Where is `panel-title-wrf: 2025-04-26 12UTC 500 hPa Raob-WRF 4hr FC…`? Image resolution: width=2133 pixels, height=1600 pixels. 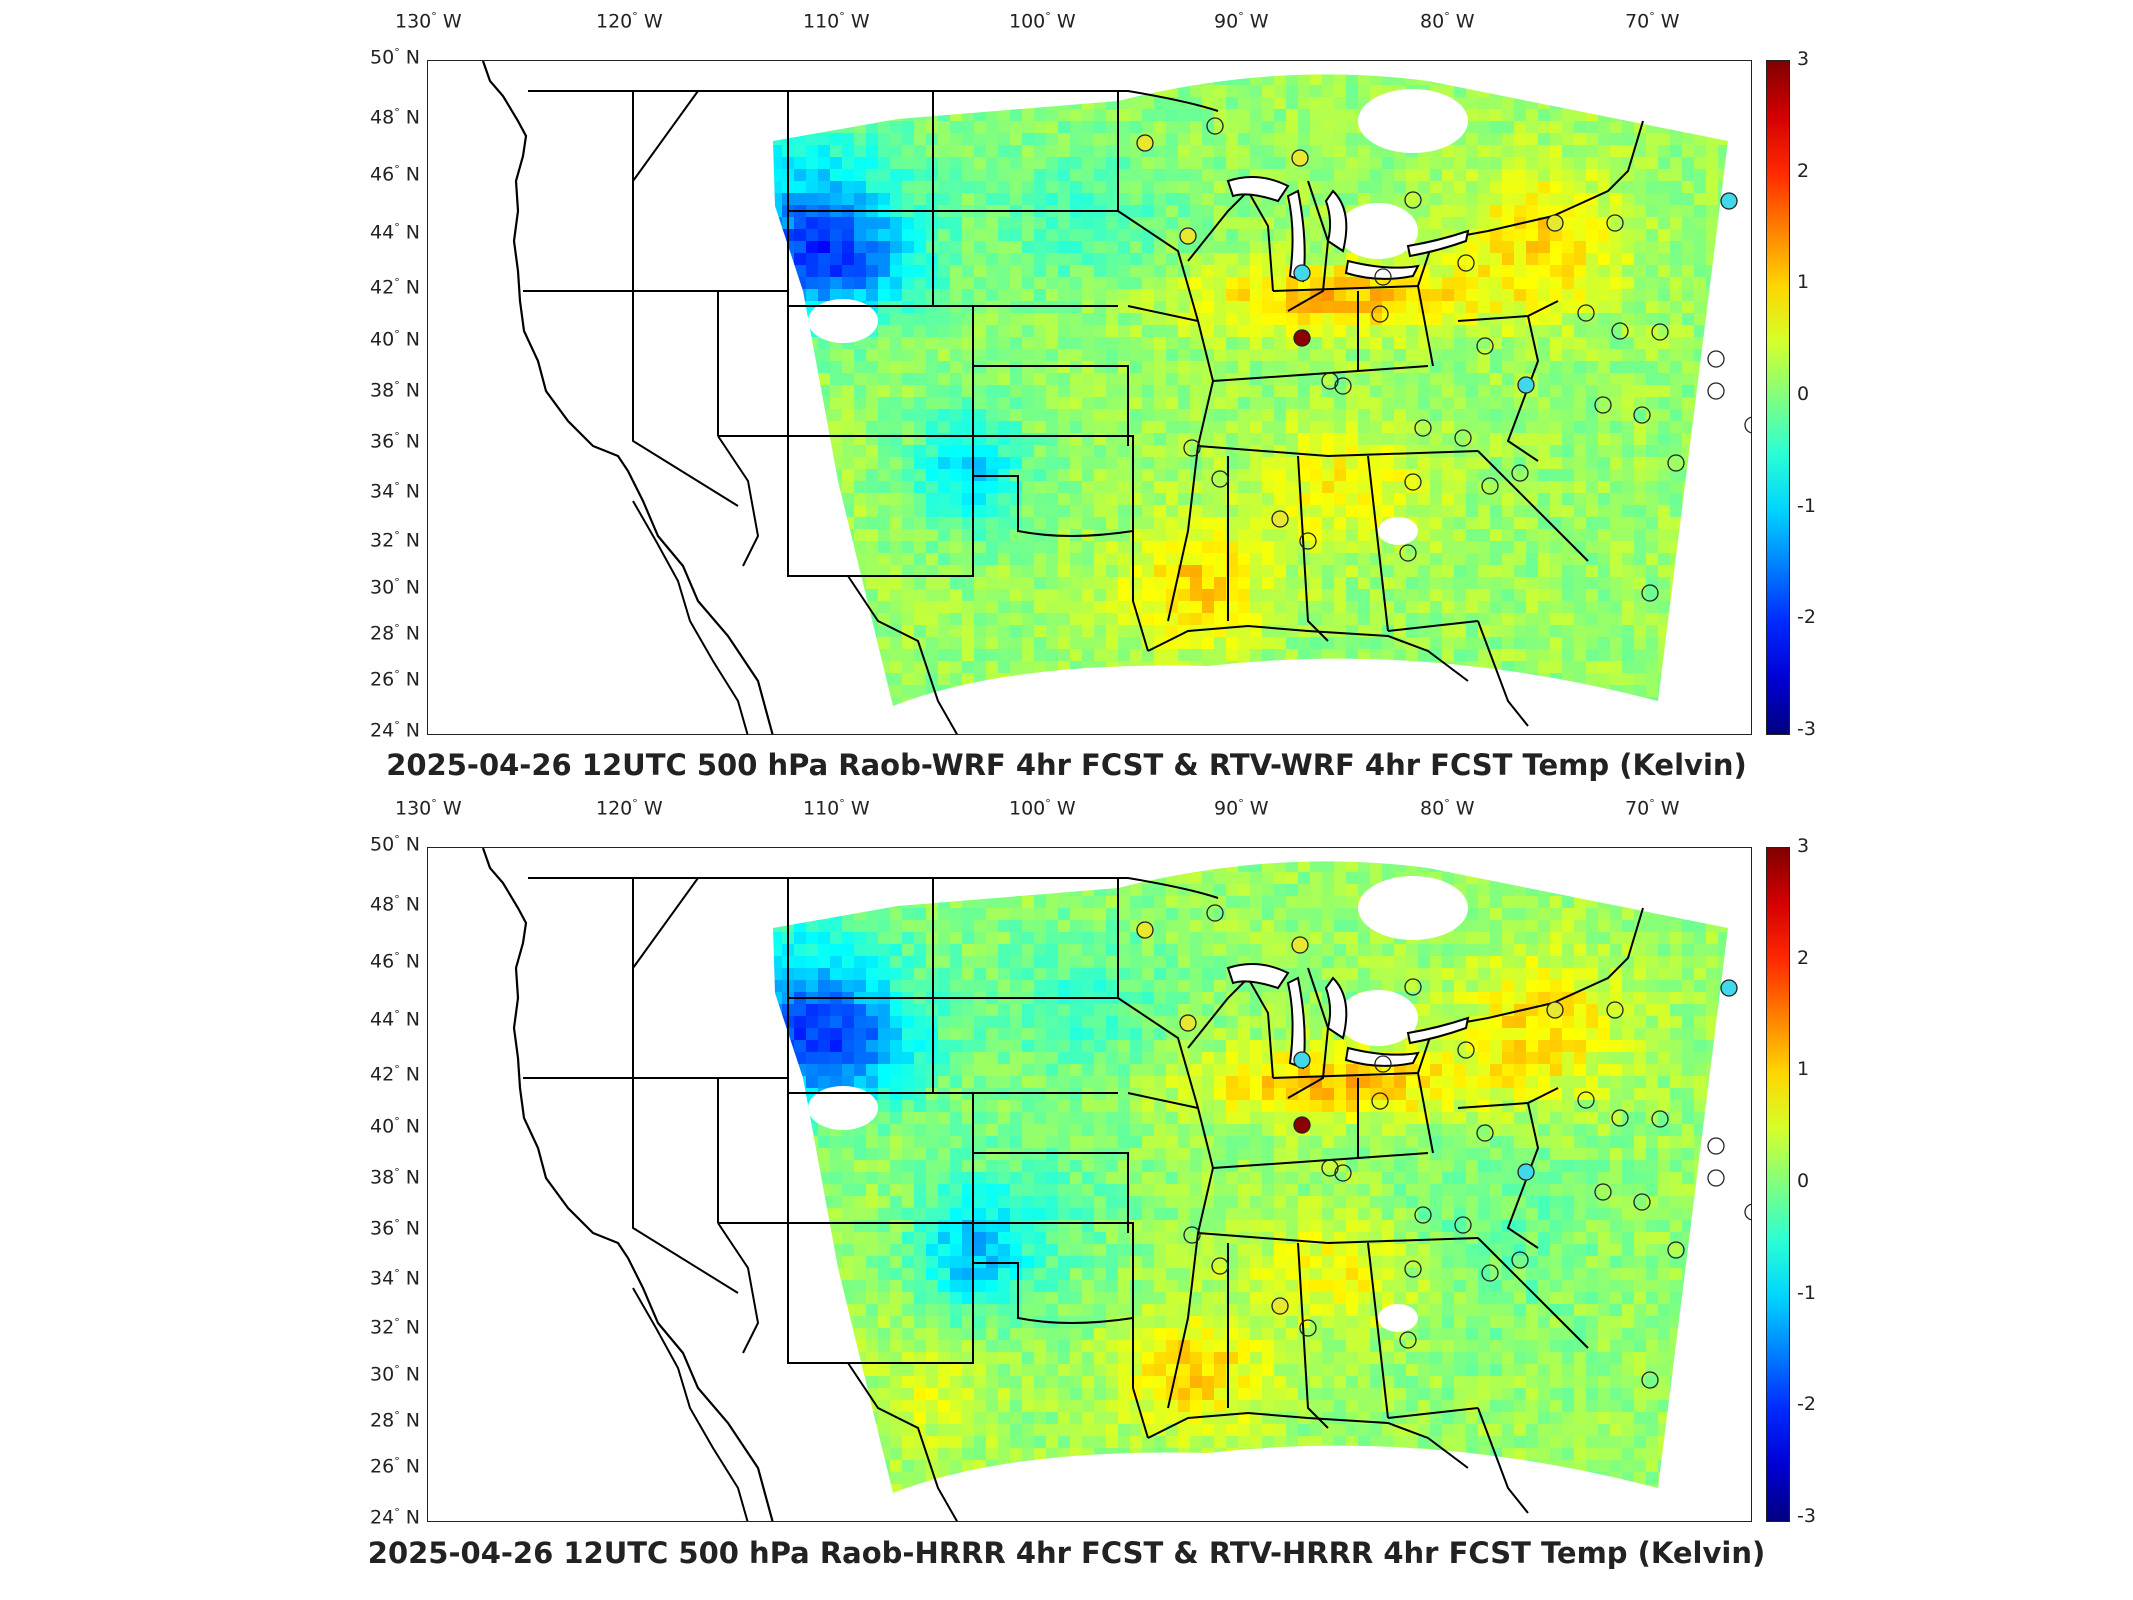 panel-title-wrf: 2025-04-26 12UTC 500 hPa Raob-WRF 4hr FC… is located at coordinates (1066, 765).